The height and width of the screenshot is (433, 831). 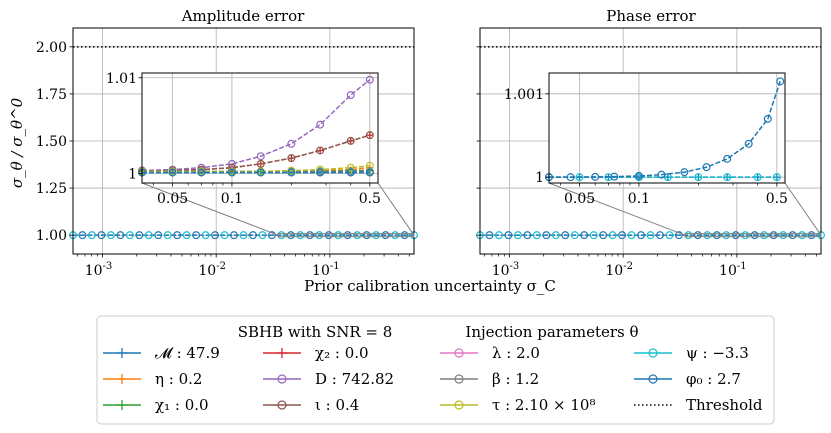 I want to click on phase-xtick-label: 10⁻², so click(x=619, y=270).